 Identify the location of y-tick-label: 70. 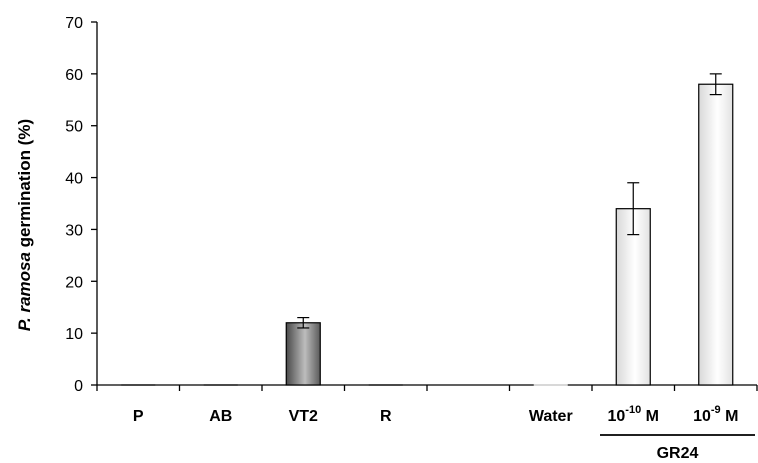
(74, 23).